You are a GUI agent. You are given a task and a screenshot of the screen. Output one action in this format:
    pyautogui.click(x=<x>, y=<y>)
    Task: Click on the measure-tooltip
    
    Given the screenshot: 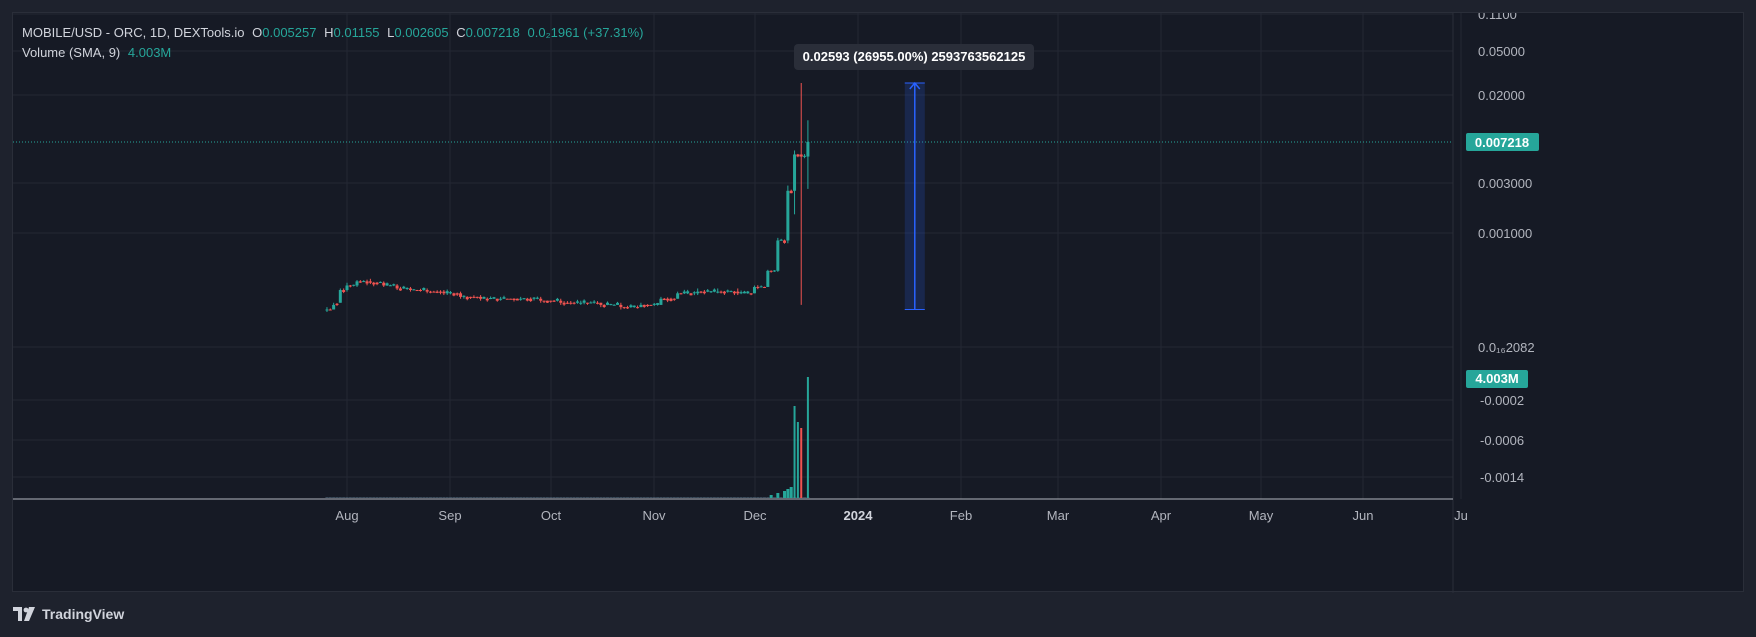 What is the action you would take?
    pyautogui.click(x=914, y=57)
    